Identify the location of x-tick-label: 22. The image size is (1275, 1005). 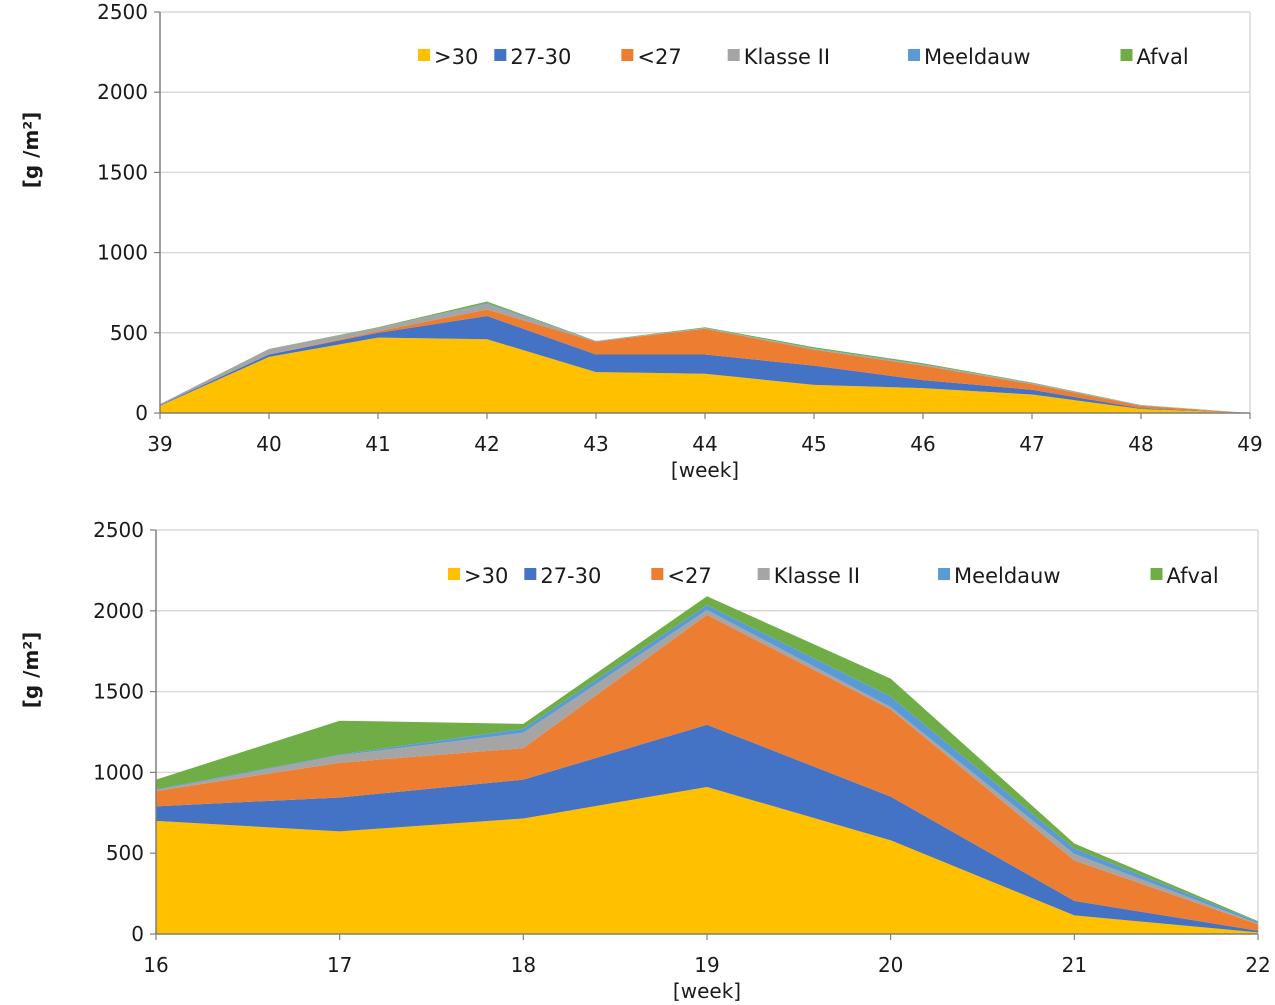
(1257, 965).